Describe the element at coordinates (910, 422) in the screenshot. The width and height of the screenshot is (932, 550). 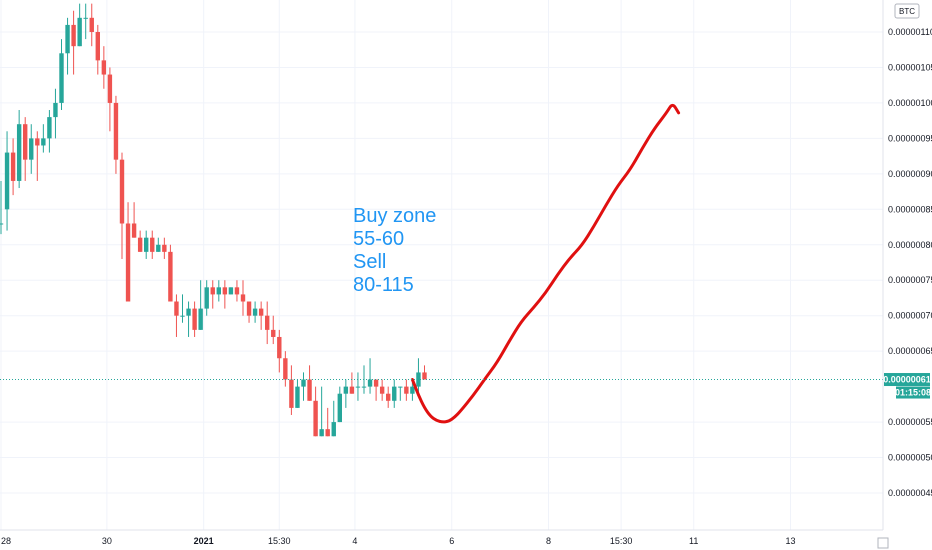
I see `price-tick-label: 0.00000055` at that location.